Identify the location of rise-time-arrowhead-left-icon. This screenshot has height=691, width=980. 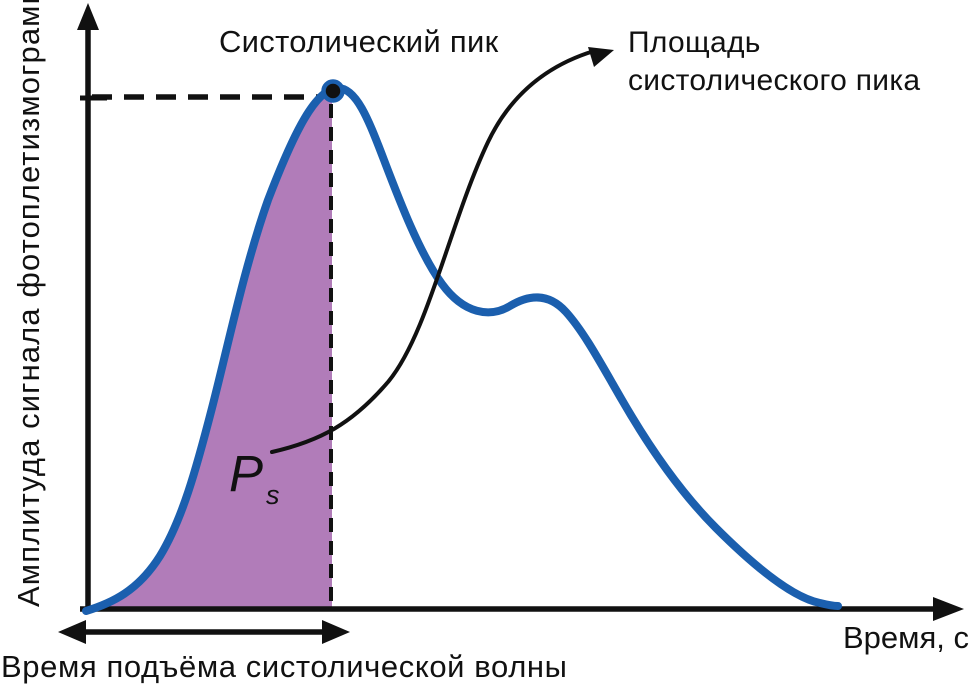
(72, 632).